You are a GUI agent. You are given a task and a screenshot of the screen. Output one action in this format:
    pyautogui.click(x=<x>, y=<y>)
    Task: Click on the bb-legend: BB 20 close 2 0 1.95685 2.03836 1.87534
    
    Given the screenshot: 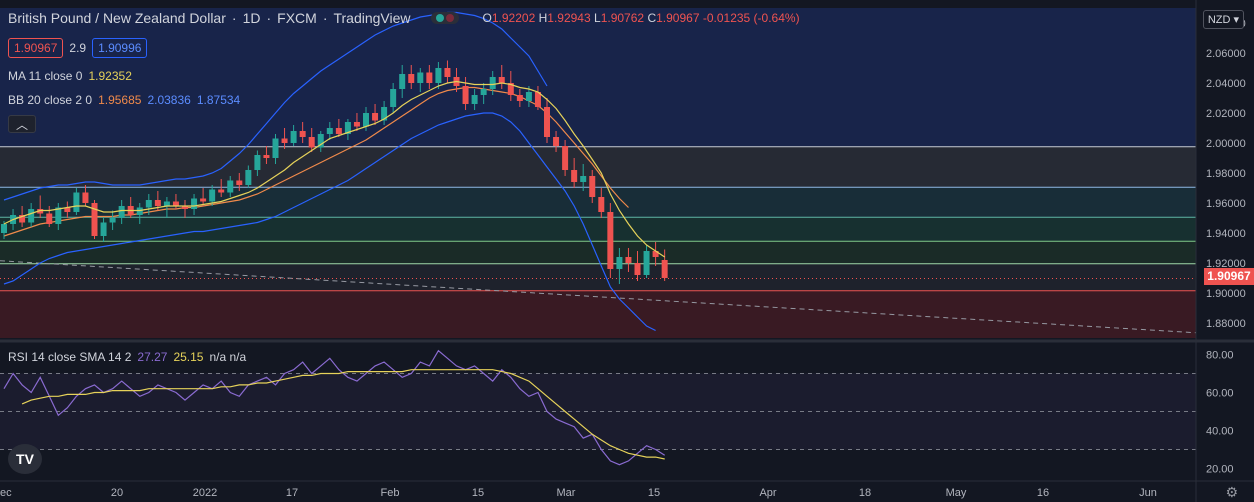 What is the action you would take?
    pyautogui.click(x=124, y=100)
    